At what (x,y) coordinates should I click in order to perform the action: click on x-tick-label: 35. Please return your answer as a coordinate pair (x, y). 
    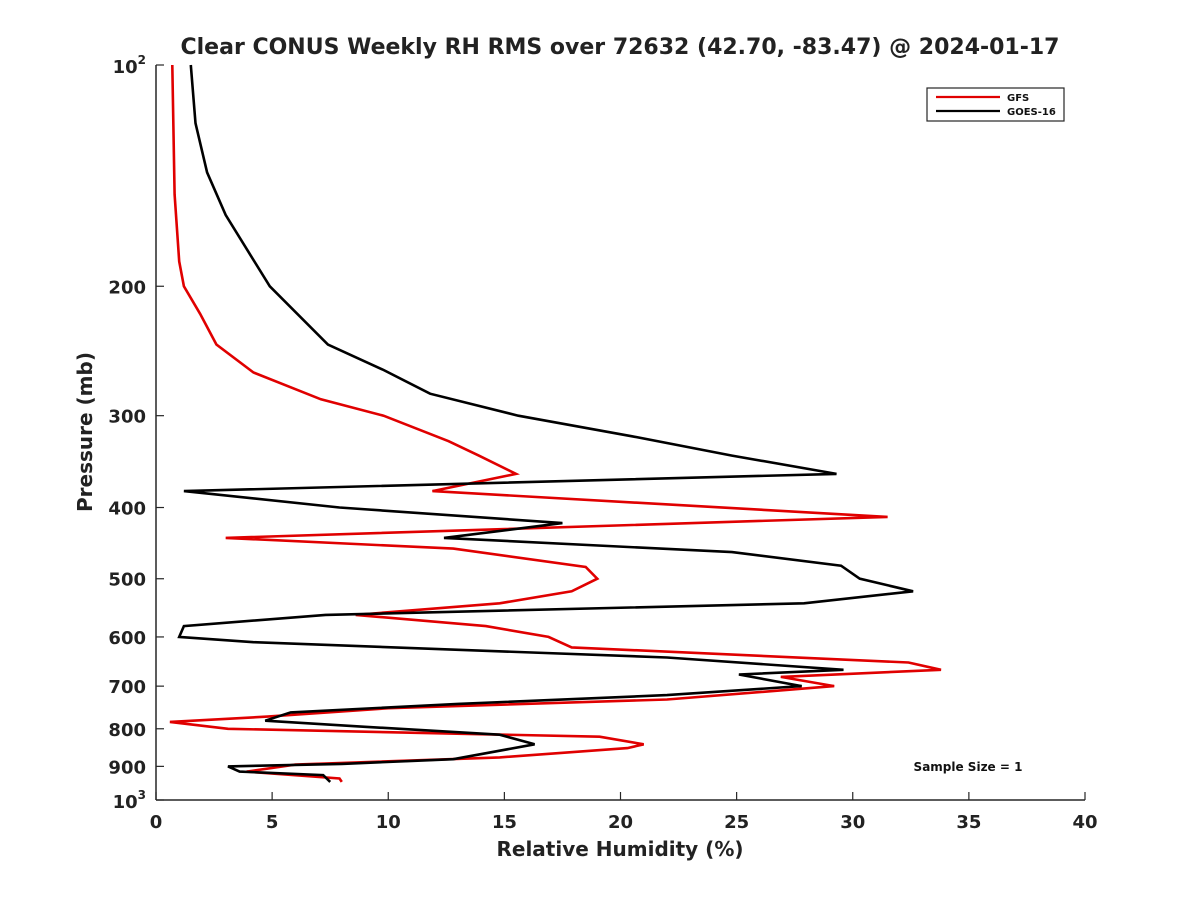
    Looking at the image, I should click on (968, 822).